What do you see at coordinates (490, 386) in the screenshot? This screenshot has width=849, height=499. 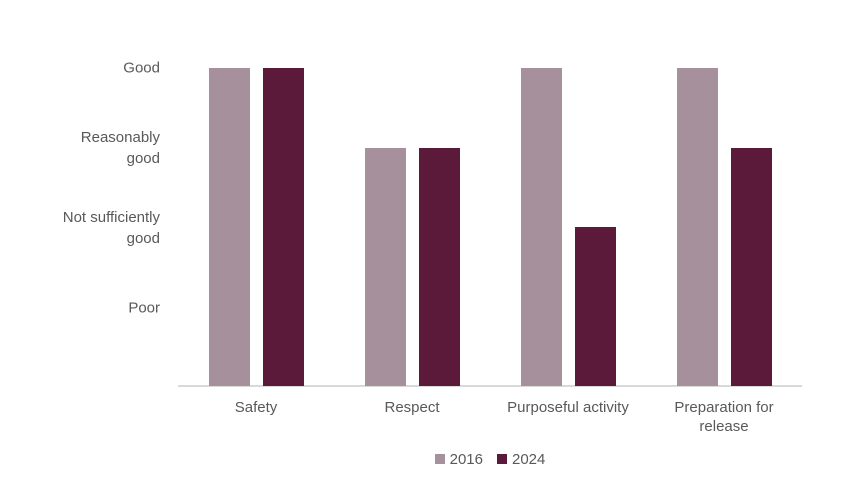 I see `x-axis-line` at bounding box center [490, 386].